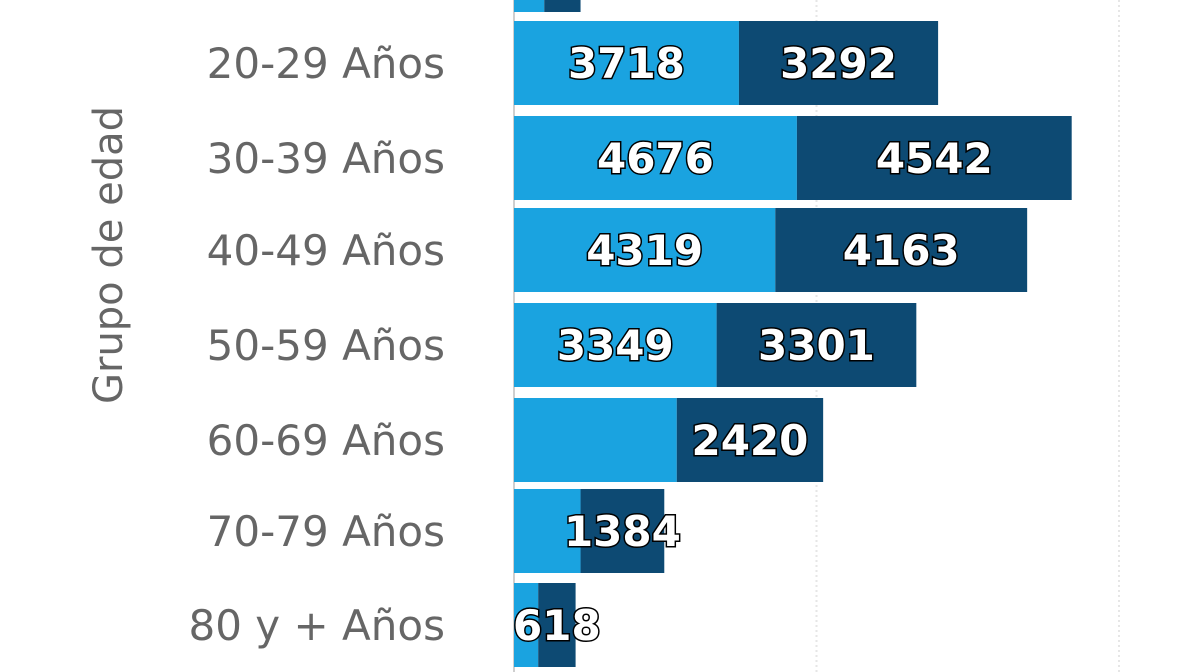  I want to click on data-label-1-6: 1384, so click(622, 531).